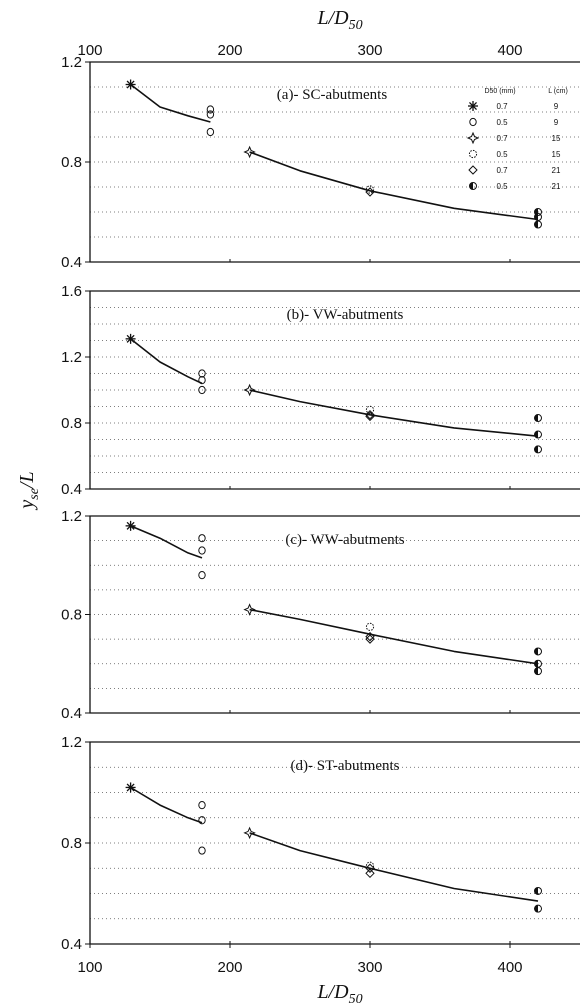 Image resolution: width=580 pixels, height=1004 pixels. Describe the element at coordinates (514, 122) in the screenshot. I see `legend-row: 0.5 9` at that location.